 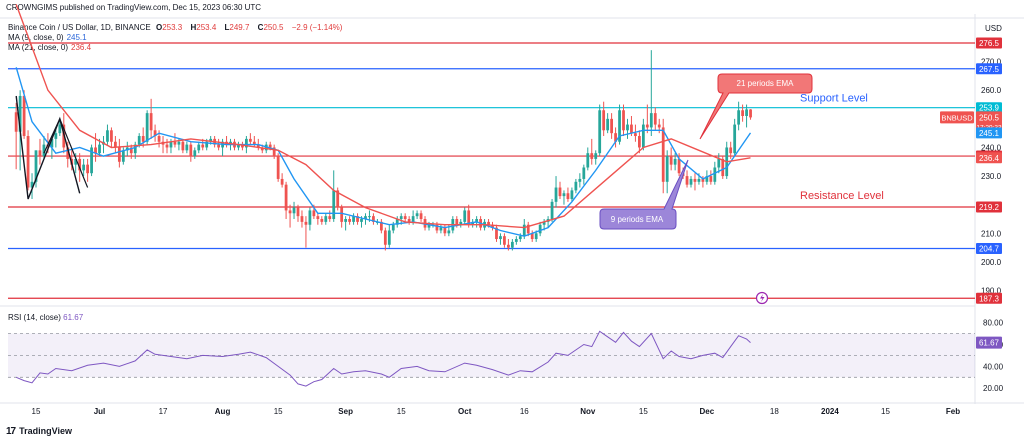 What do you see at coordinates (169, 27) in the screenshot?
I see `ohlc-open: O253.3` at bounding box center [169, 27].